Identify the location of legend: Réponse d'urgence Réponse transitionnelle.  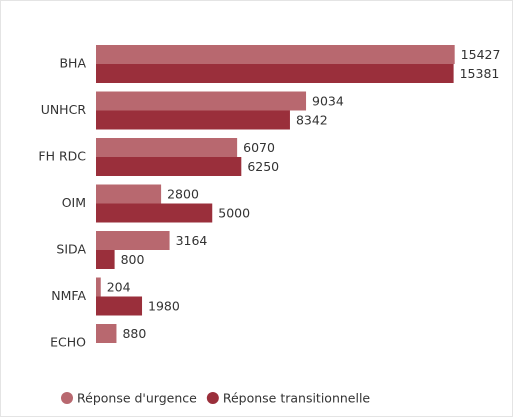
(215, 398).